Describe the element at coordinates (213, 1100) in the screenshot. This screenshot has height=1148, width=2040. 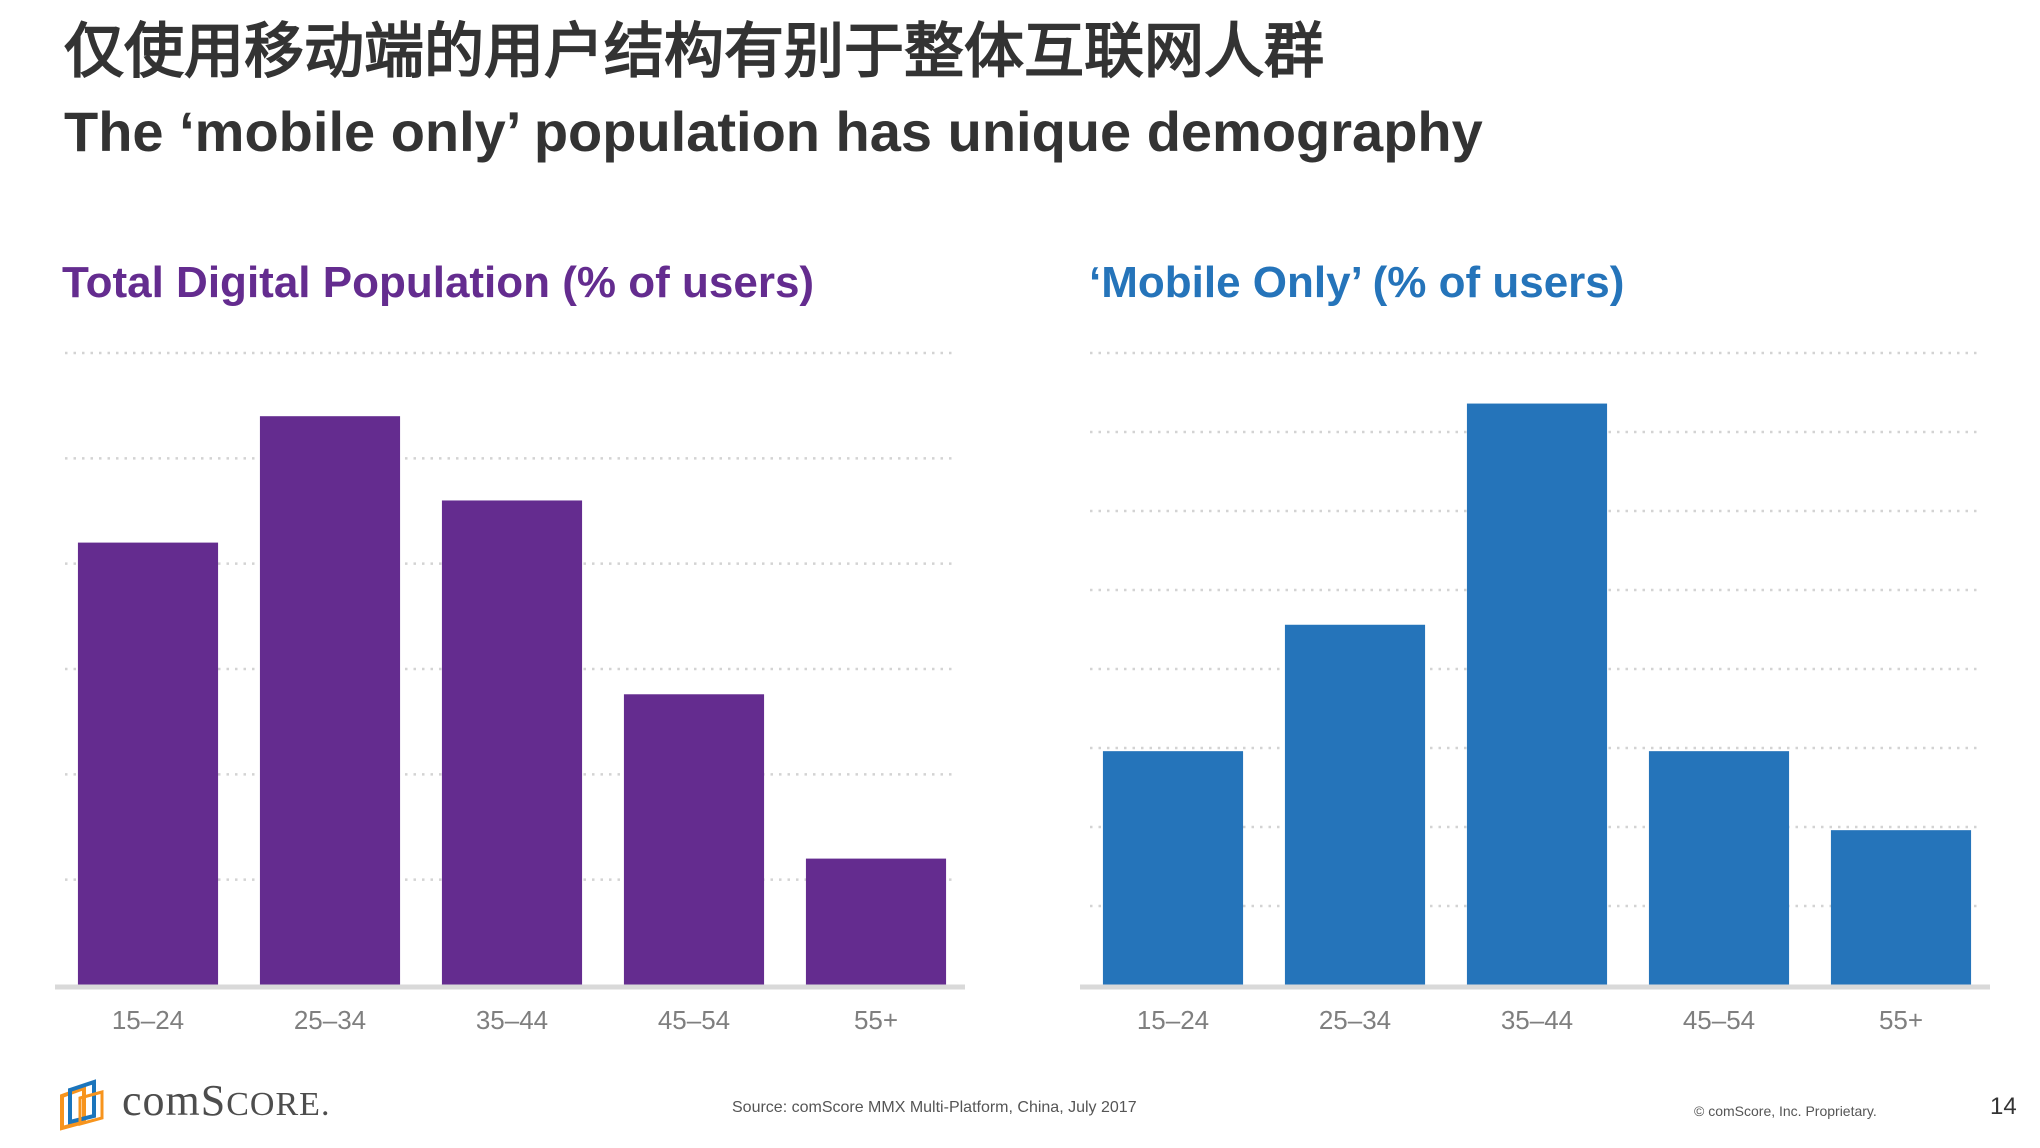
I see `brand-s: S` at that location.